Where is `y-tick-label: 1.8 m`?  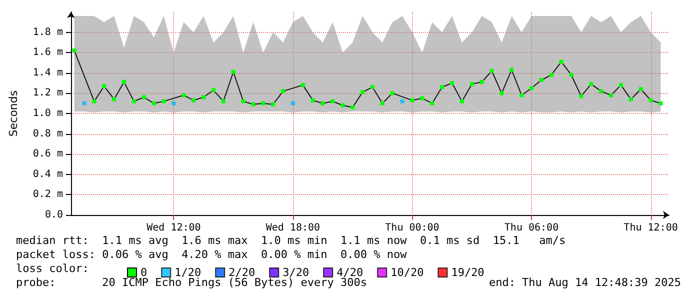
y-tick-label: 1.8 m is located at coordinates (47, 32).